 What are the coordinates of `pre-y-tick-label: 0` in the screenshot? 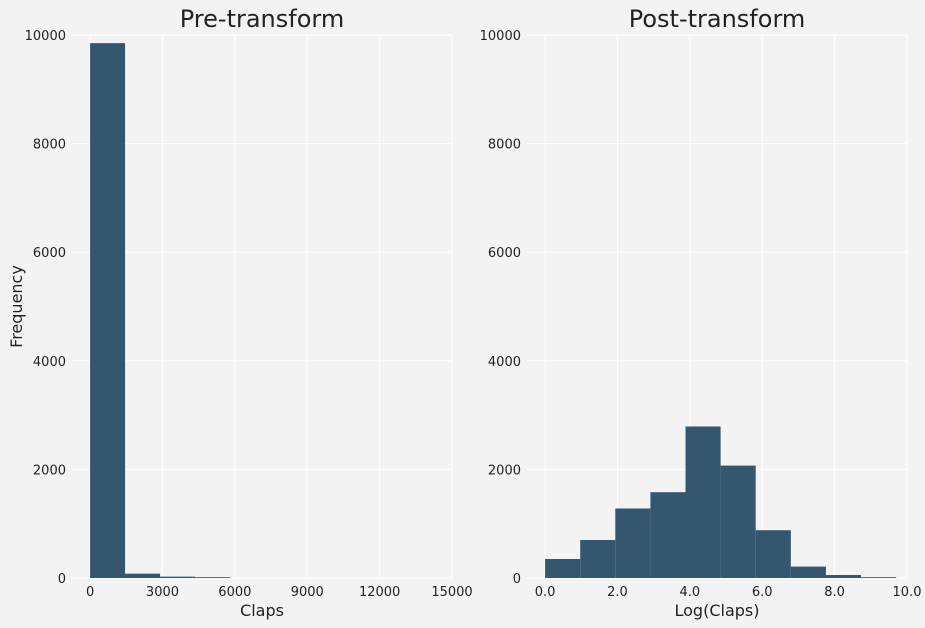 It's located at (62, 579).